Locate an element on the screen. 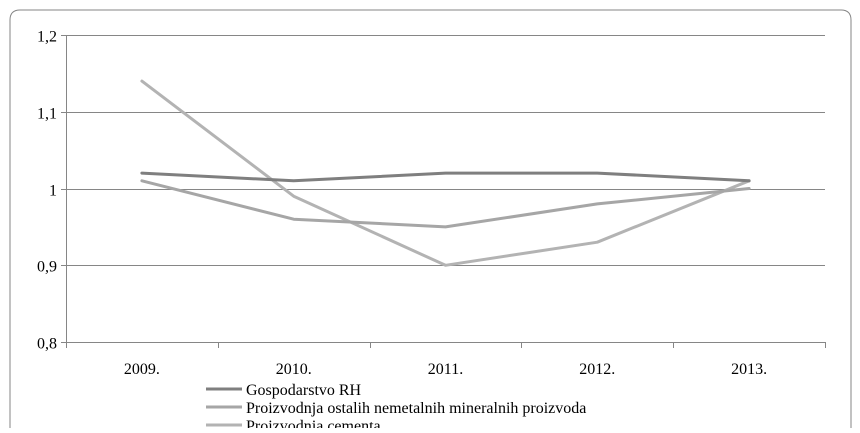 This screenshot has width=860, height=433. legend-label: Proizvodnja cementa is located at coordinates (313, 423).